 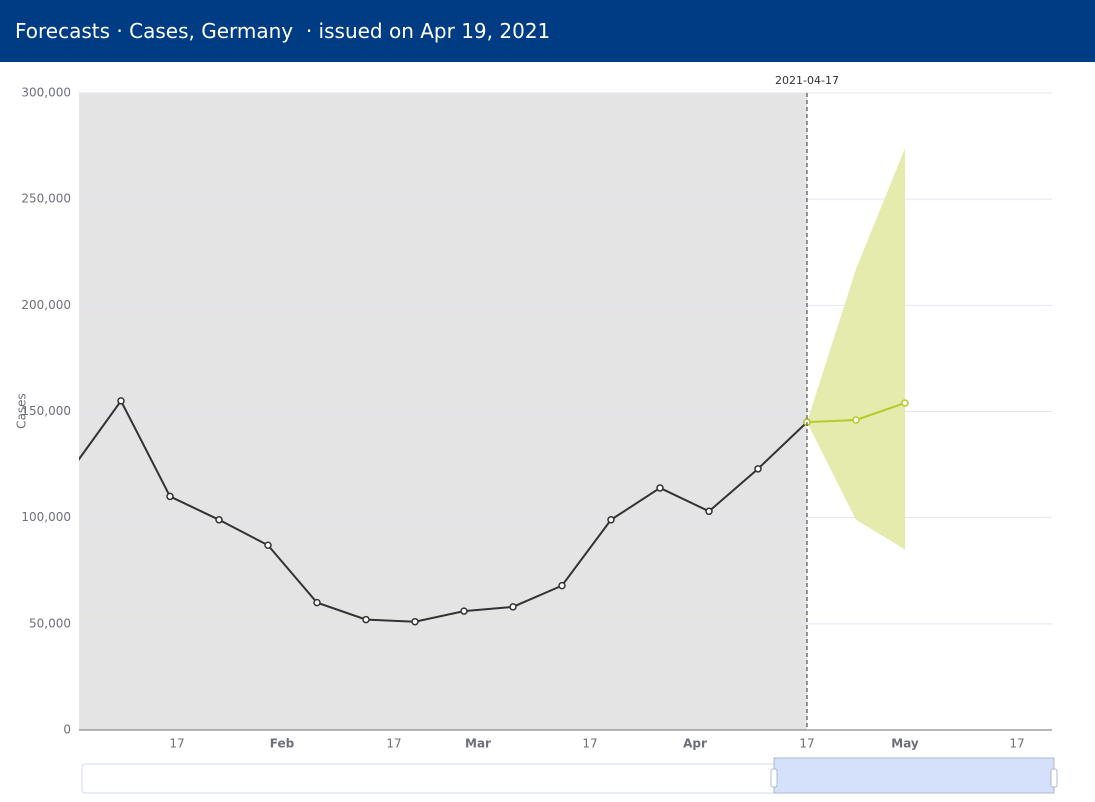 I want to click on y-tick-label: 0, so click(x=67, y=730).